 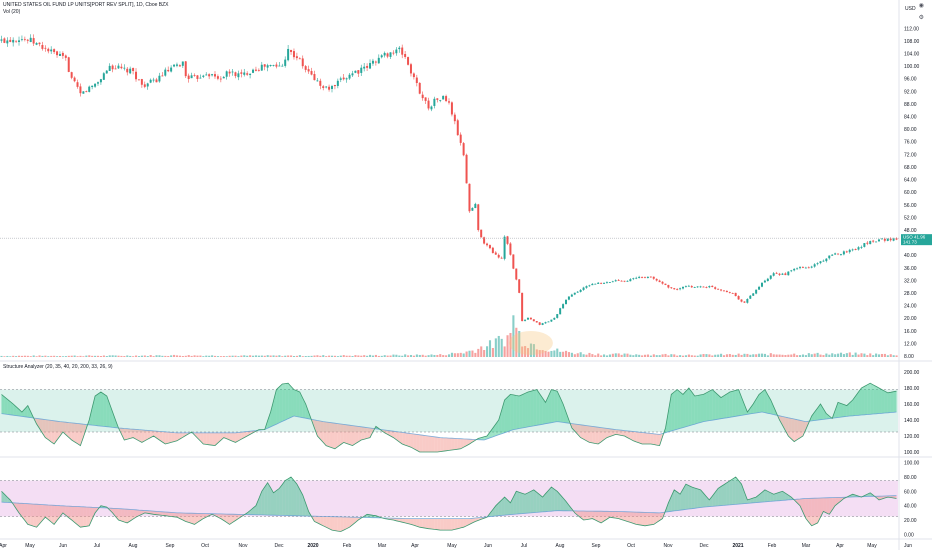 I want to click on price-tick-label: 96.00, so click(x=910, y=80).